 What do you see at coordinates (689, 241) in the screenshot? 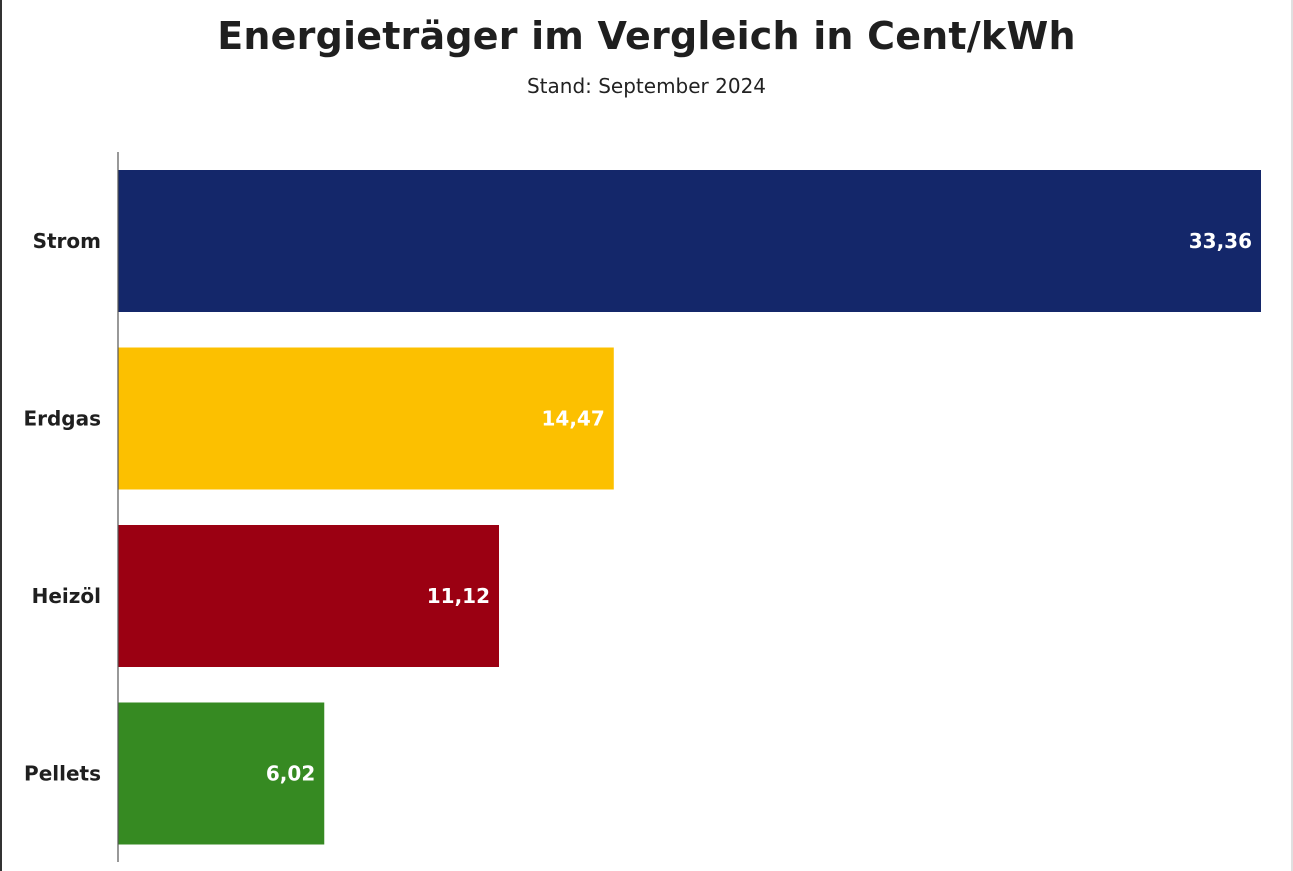
I see `bar-strom` at bounding box center [689, 241].